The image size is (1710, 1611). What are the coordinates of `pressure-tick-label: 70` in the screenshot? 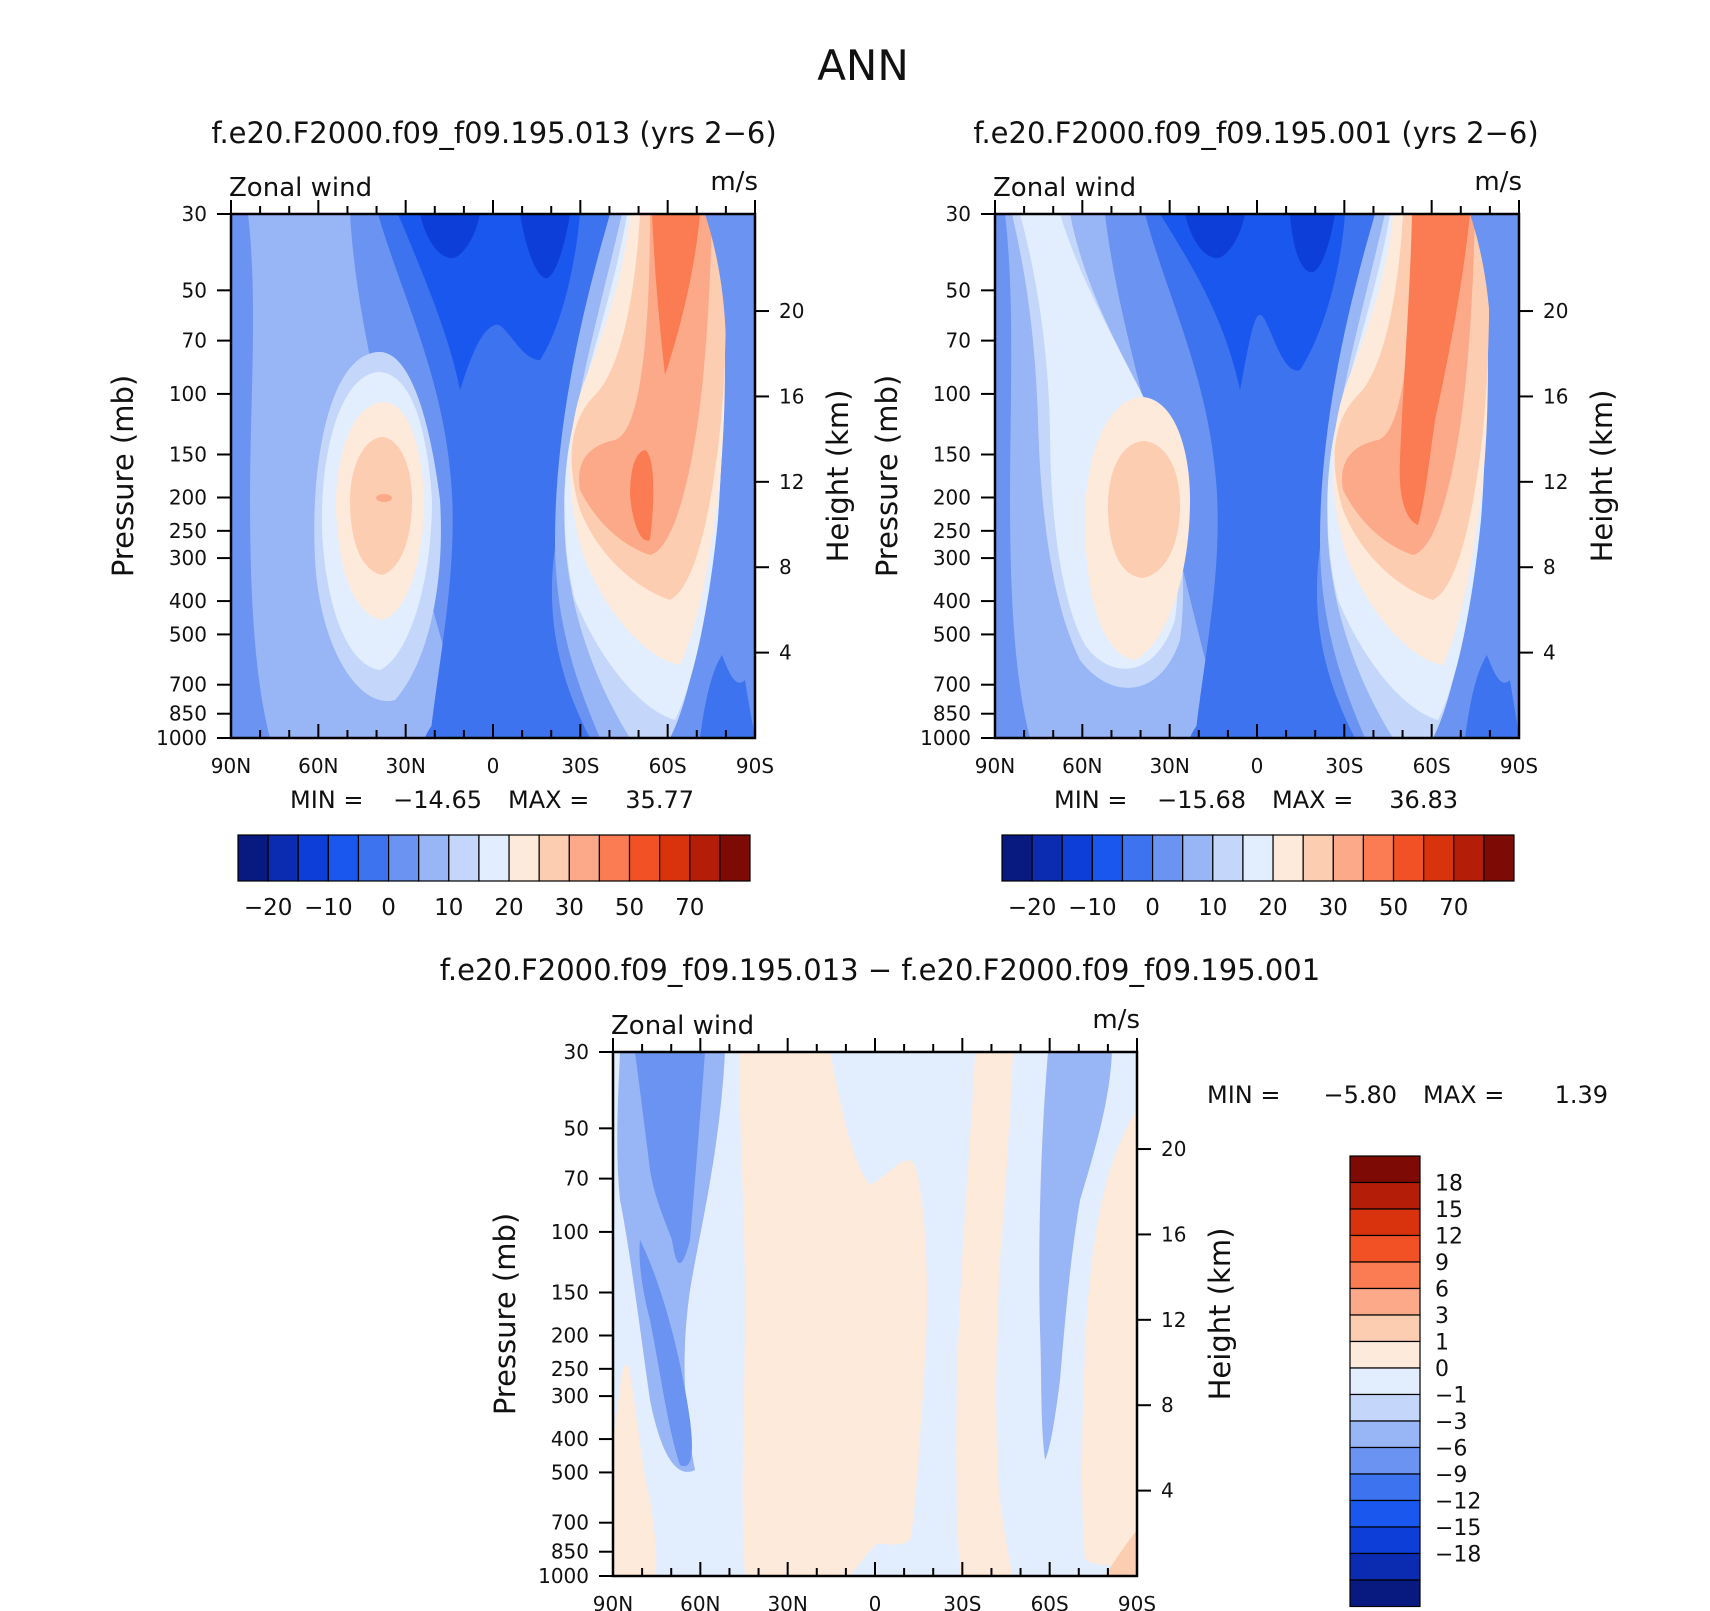 It's located at (958, 341).